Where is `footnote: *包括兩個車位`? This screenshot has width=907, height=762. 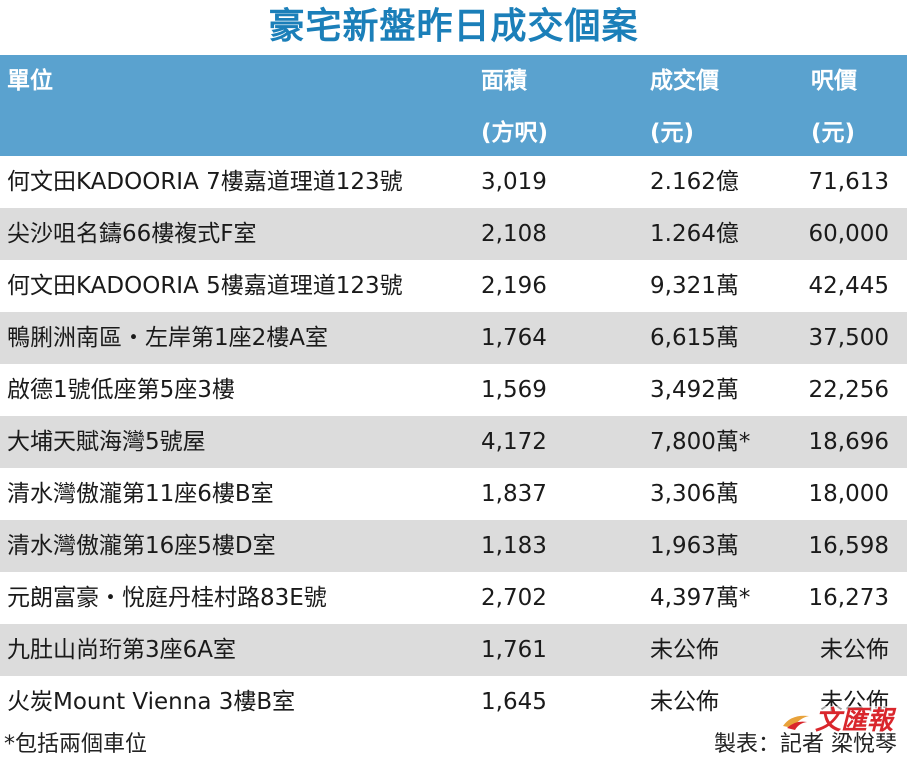 footnote: *包括兩個車位 is located at coordinates (76, 744).